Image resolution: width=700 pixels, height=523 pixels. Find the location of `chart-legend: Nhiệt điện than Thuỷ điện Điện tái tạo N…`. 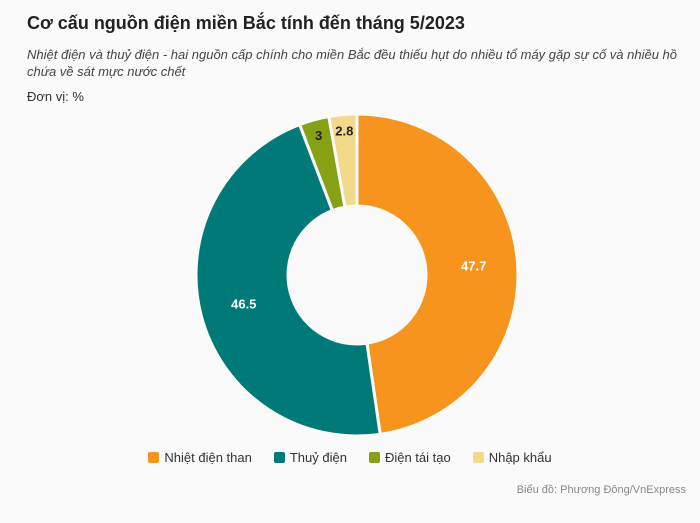

chart-legend: Nhiệt điện than Thuỷ điện Điện tái tạo N… is located at coordinates (350, 457).